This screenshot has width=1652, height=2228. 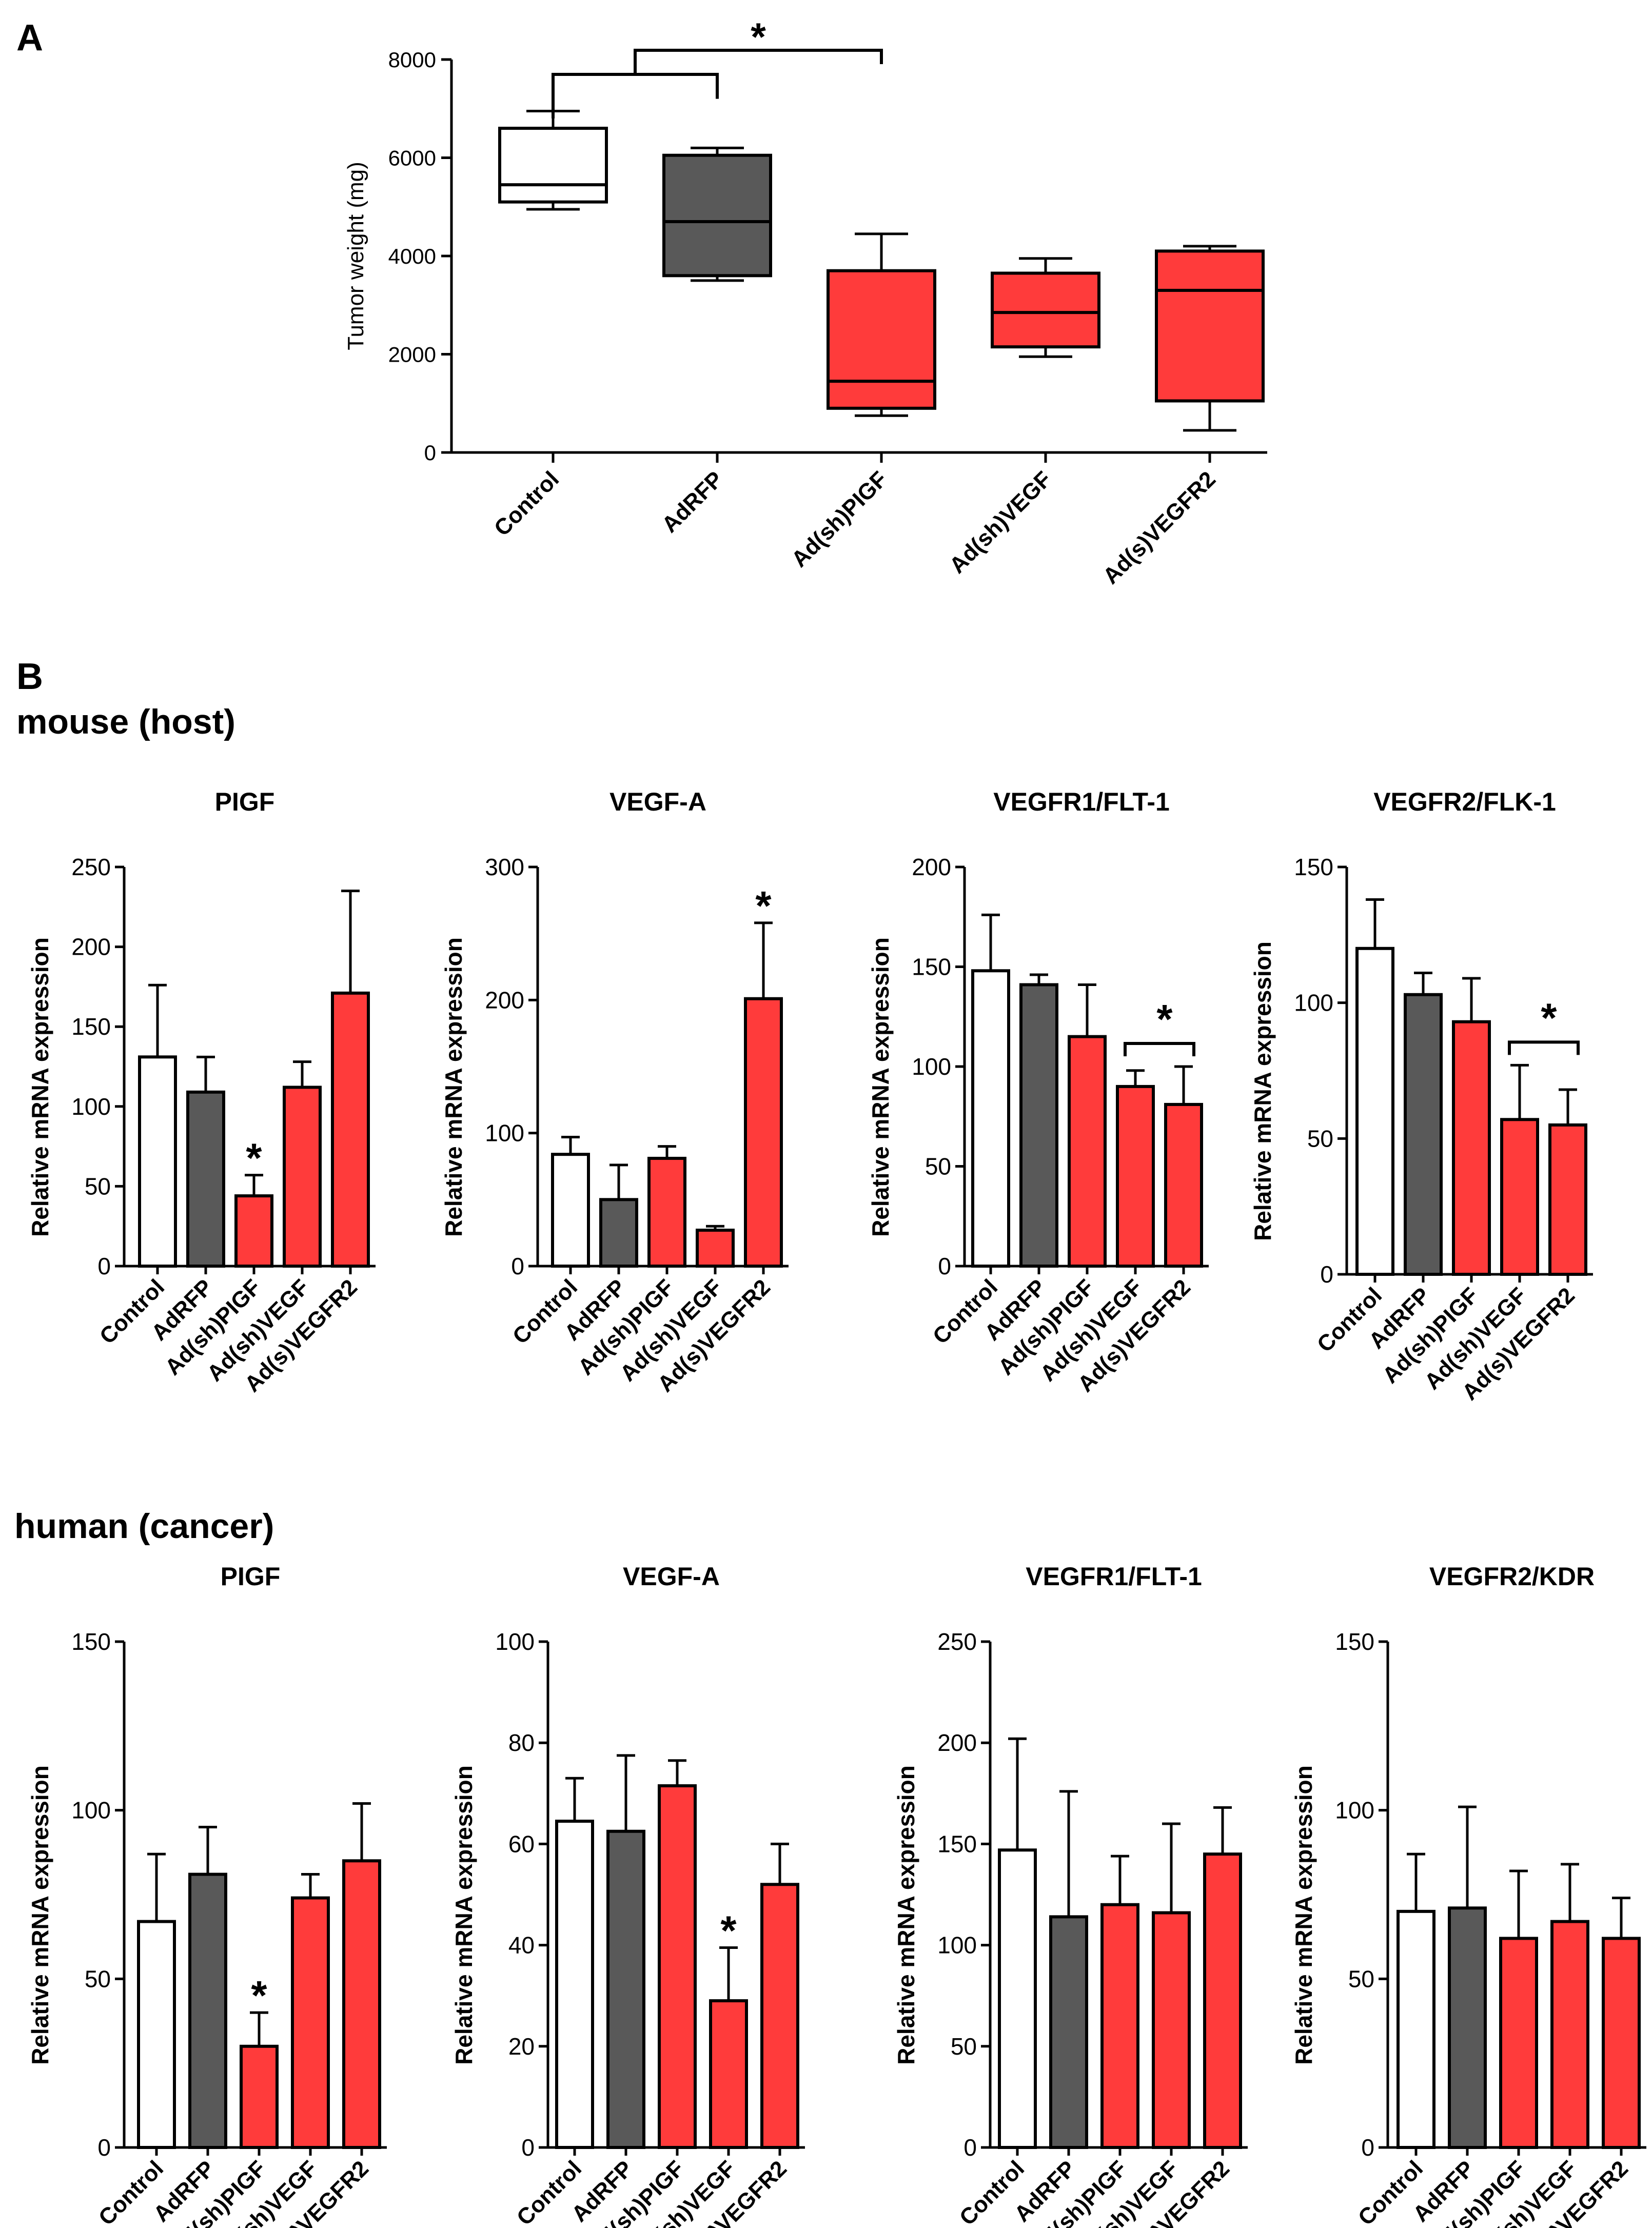 What do you see at coordinates (671, 1576) in the screenshot?
I see `chart-title: VEGF-A` at bounding box center [671, 1576].